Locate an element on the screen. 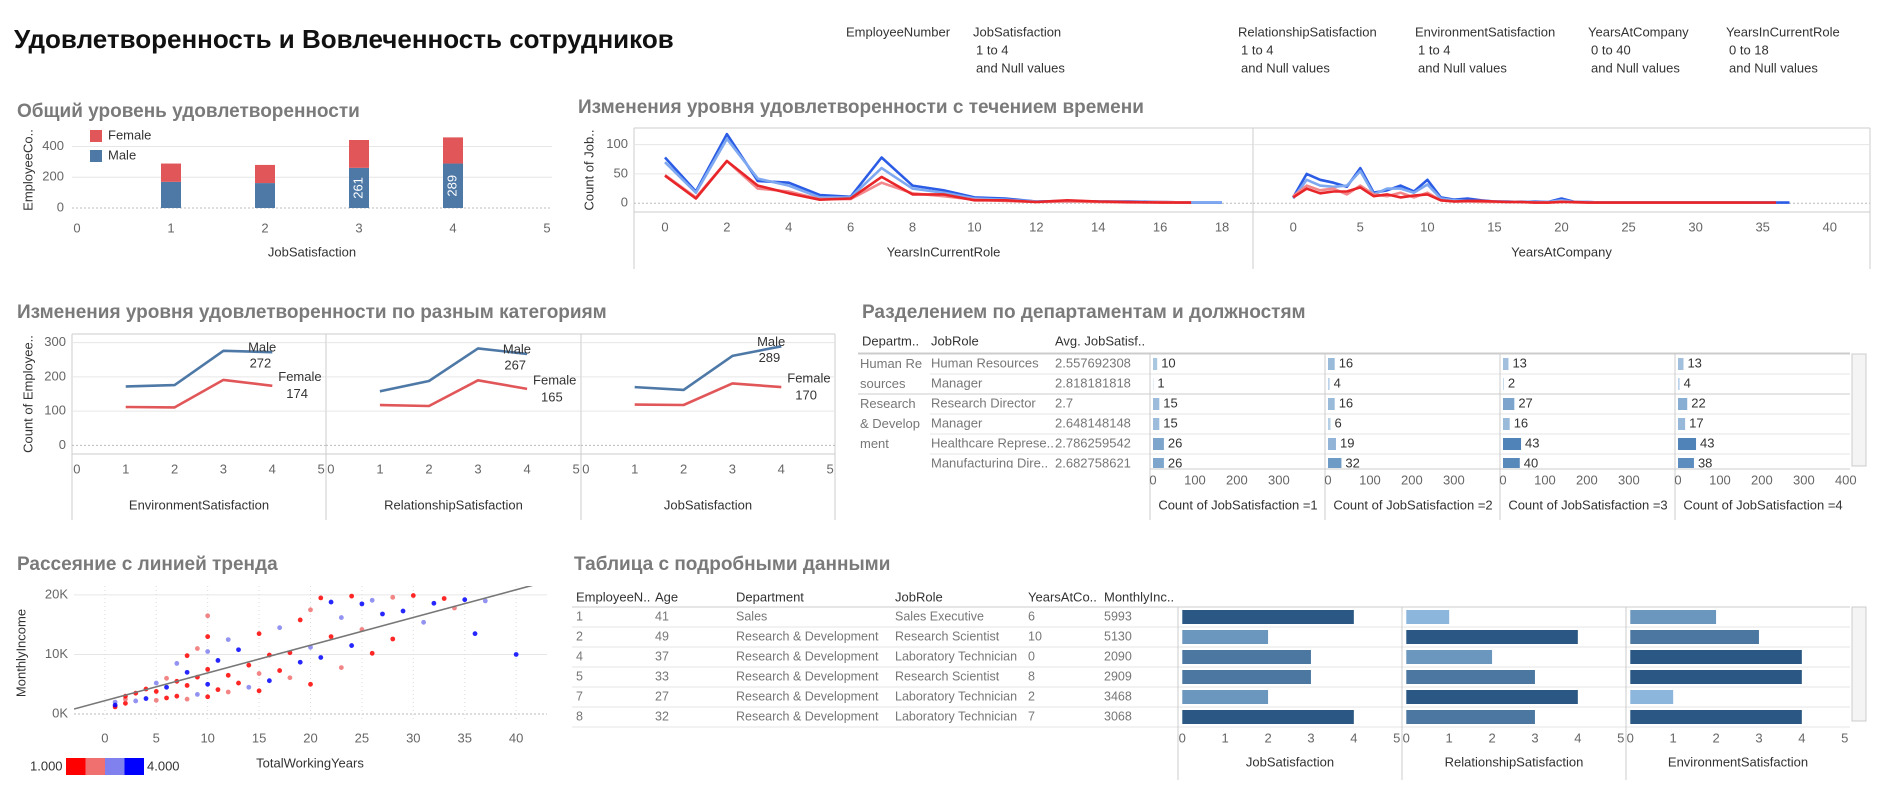 The height and width of the screenshot is (791, 1881). color-legend-swatch is located at coordinates (115, 766).